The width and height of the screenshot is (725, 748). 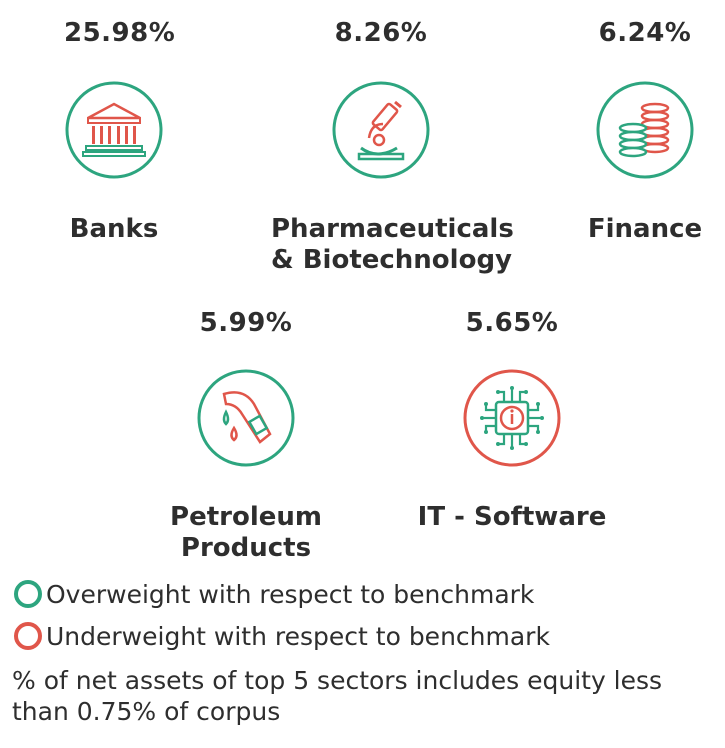 I want to click on sector-petroleum-products: 5.99% Petroleum Products, so click(x=246, y=438).